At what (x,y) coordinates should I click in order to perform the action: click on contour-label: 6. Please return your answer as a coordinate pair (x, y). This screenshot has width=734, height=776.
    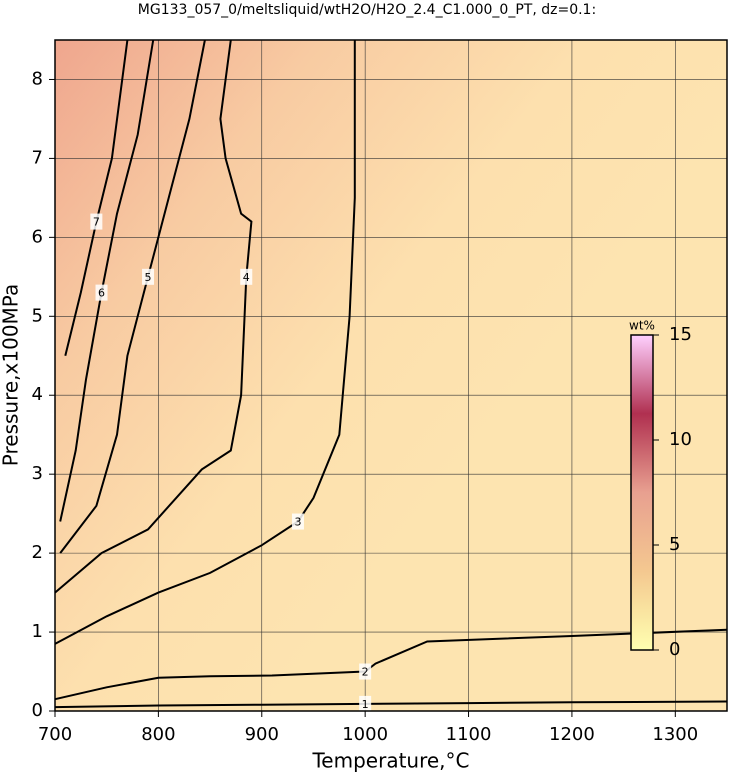
    Looking at the image, I should click on (101, 293).